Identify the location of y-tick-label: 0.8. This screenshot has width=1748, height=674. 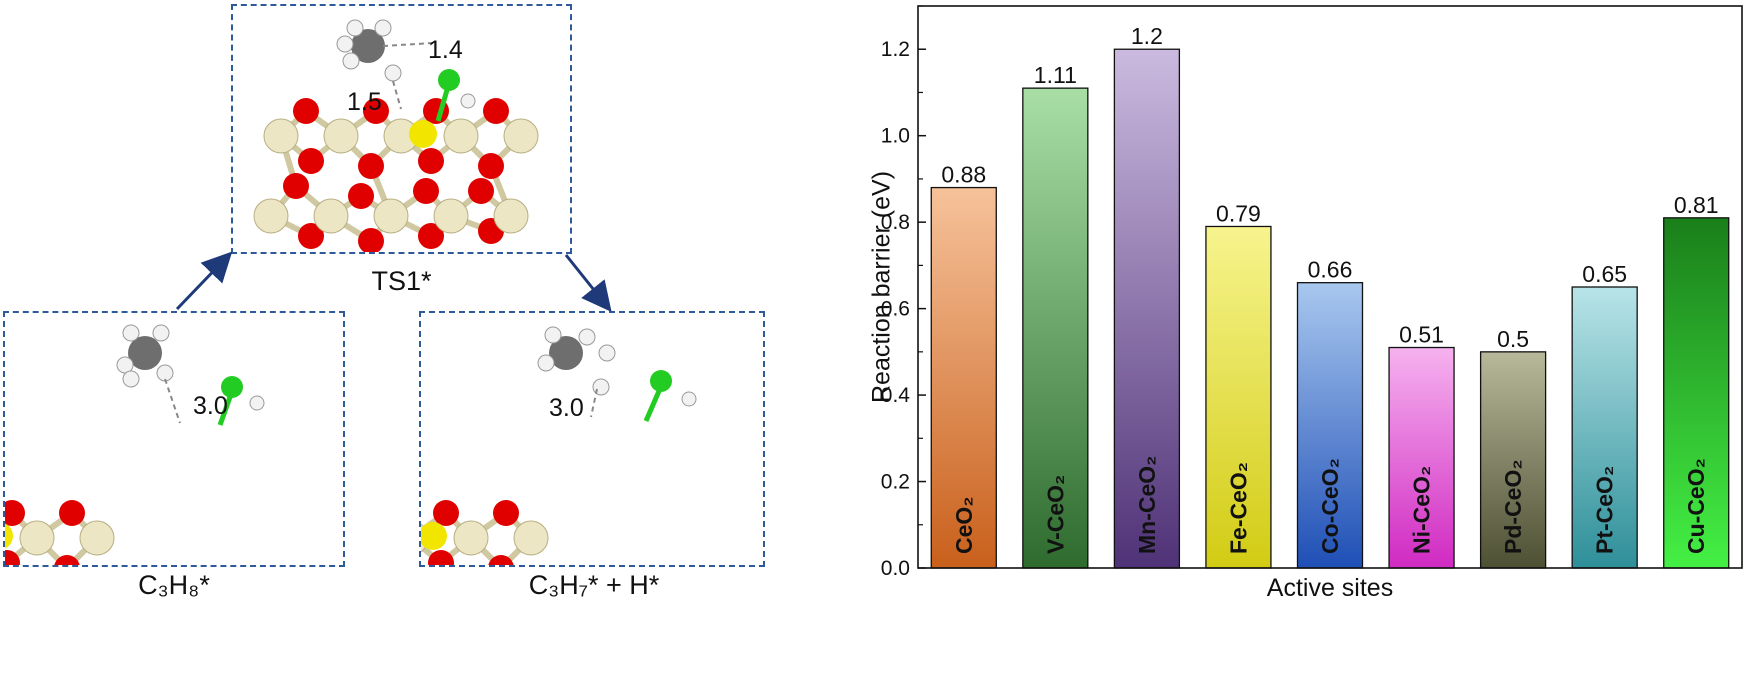
(895, 222).